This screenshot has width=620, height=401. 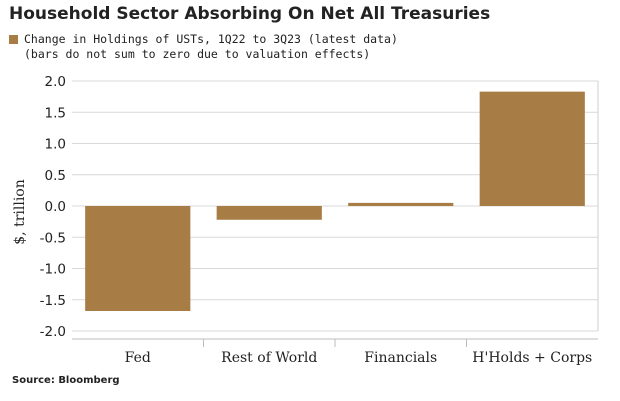 I want to click on y-tick-label: 1.5, so click(x=55, y=113).